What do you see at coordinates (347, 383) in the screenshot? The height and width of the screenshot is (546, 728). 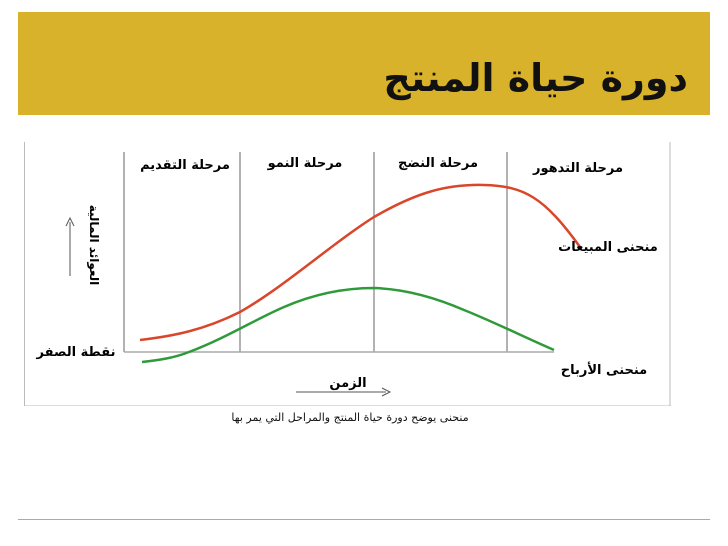 I see `x-axis-label: الزمن` at bounding box center [347, 383].